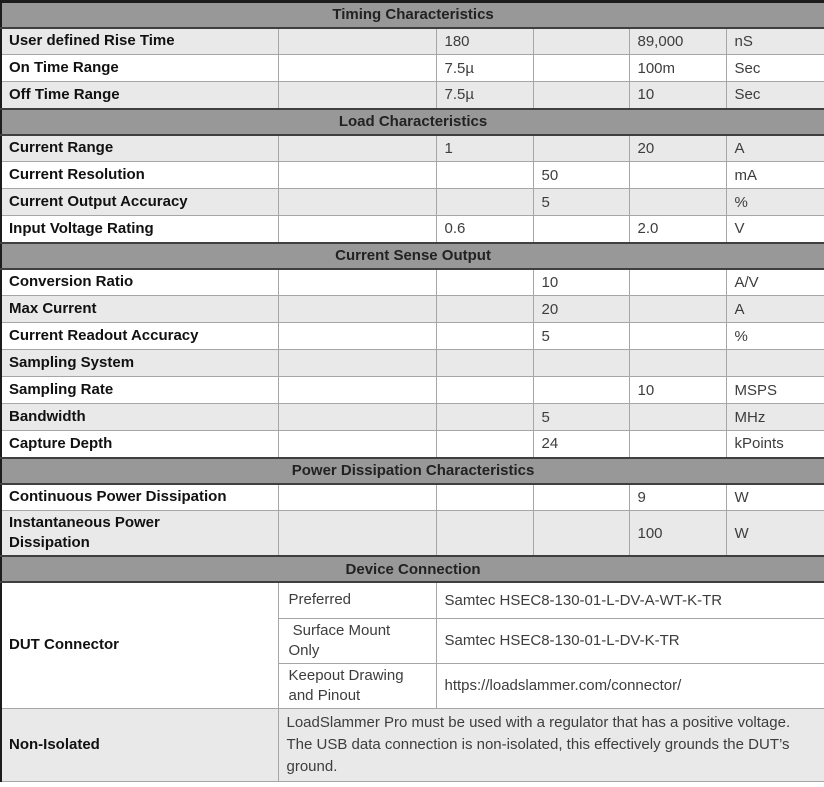 The width and height of the screenshot is (824, 787). Describe the element at coordinates (774, 282) in the screenshot. I see `unit-cell: A/V` at that location.